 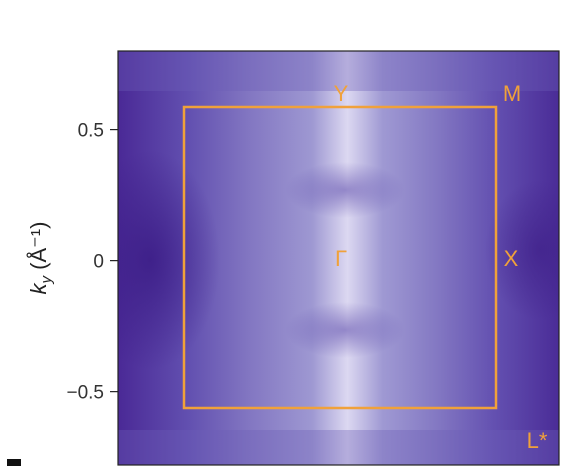 What do you see at coordinates (98, 262) in the screenshot?
I see `y-tick-label: 0` at bounding box center [98, 262].